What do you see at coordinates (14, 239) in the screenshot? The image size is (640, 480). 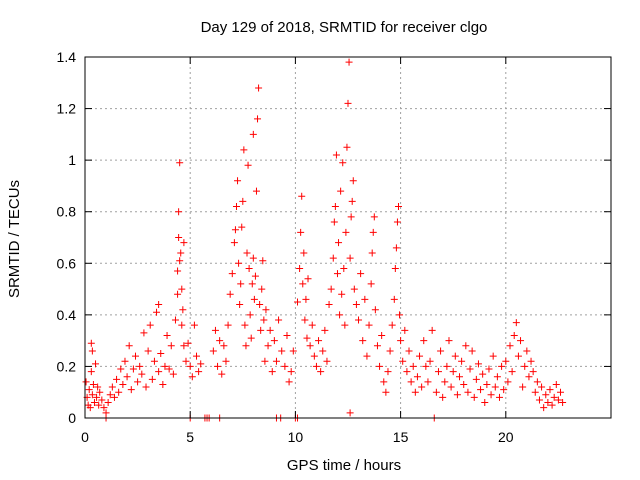 I see `y-axis-label: SRMTID / TECUs` at bounding box center [14, 239].